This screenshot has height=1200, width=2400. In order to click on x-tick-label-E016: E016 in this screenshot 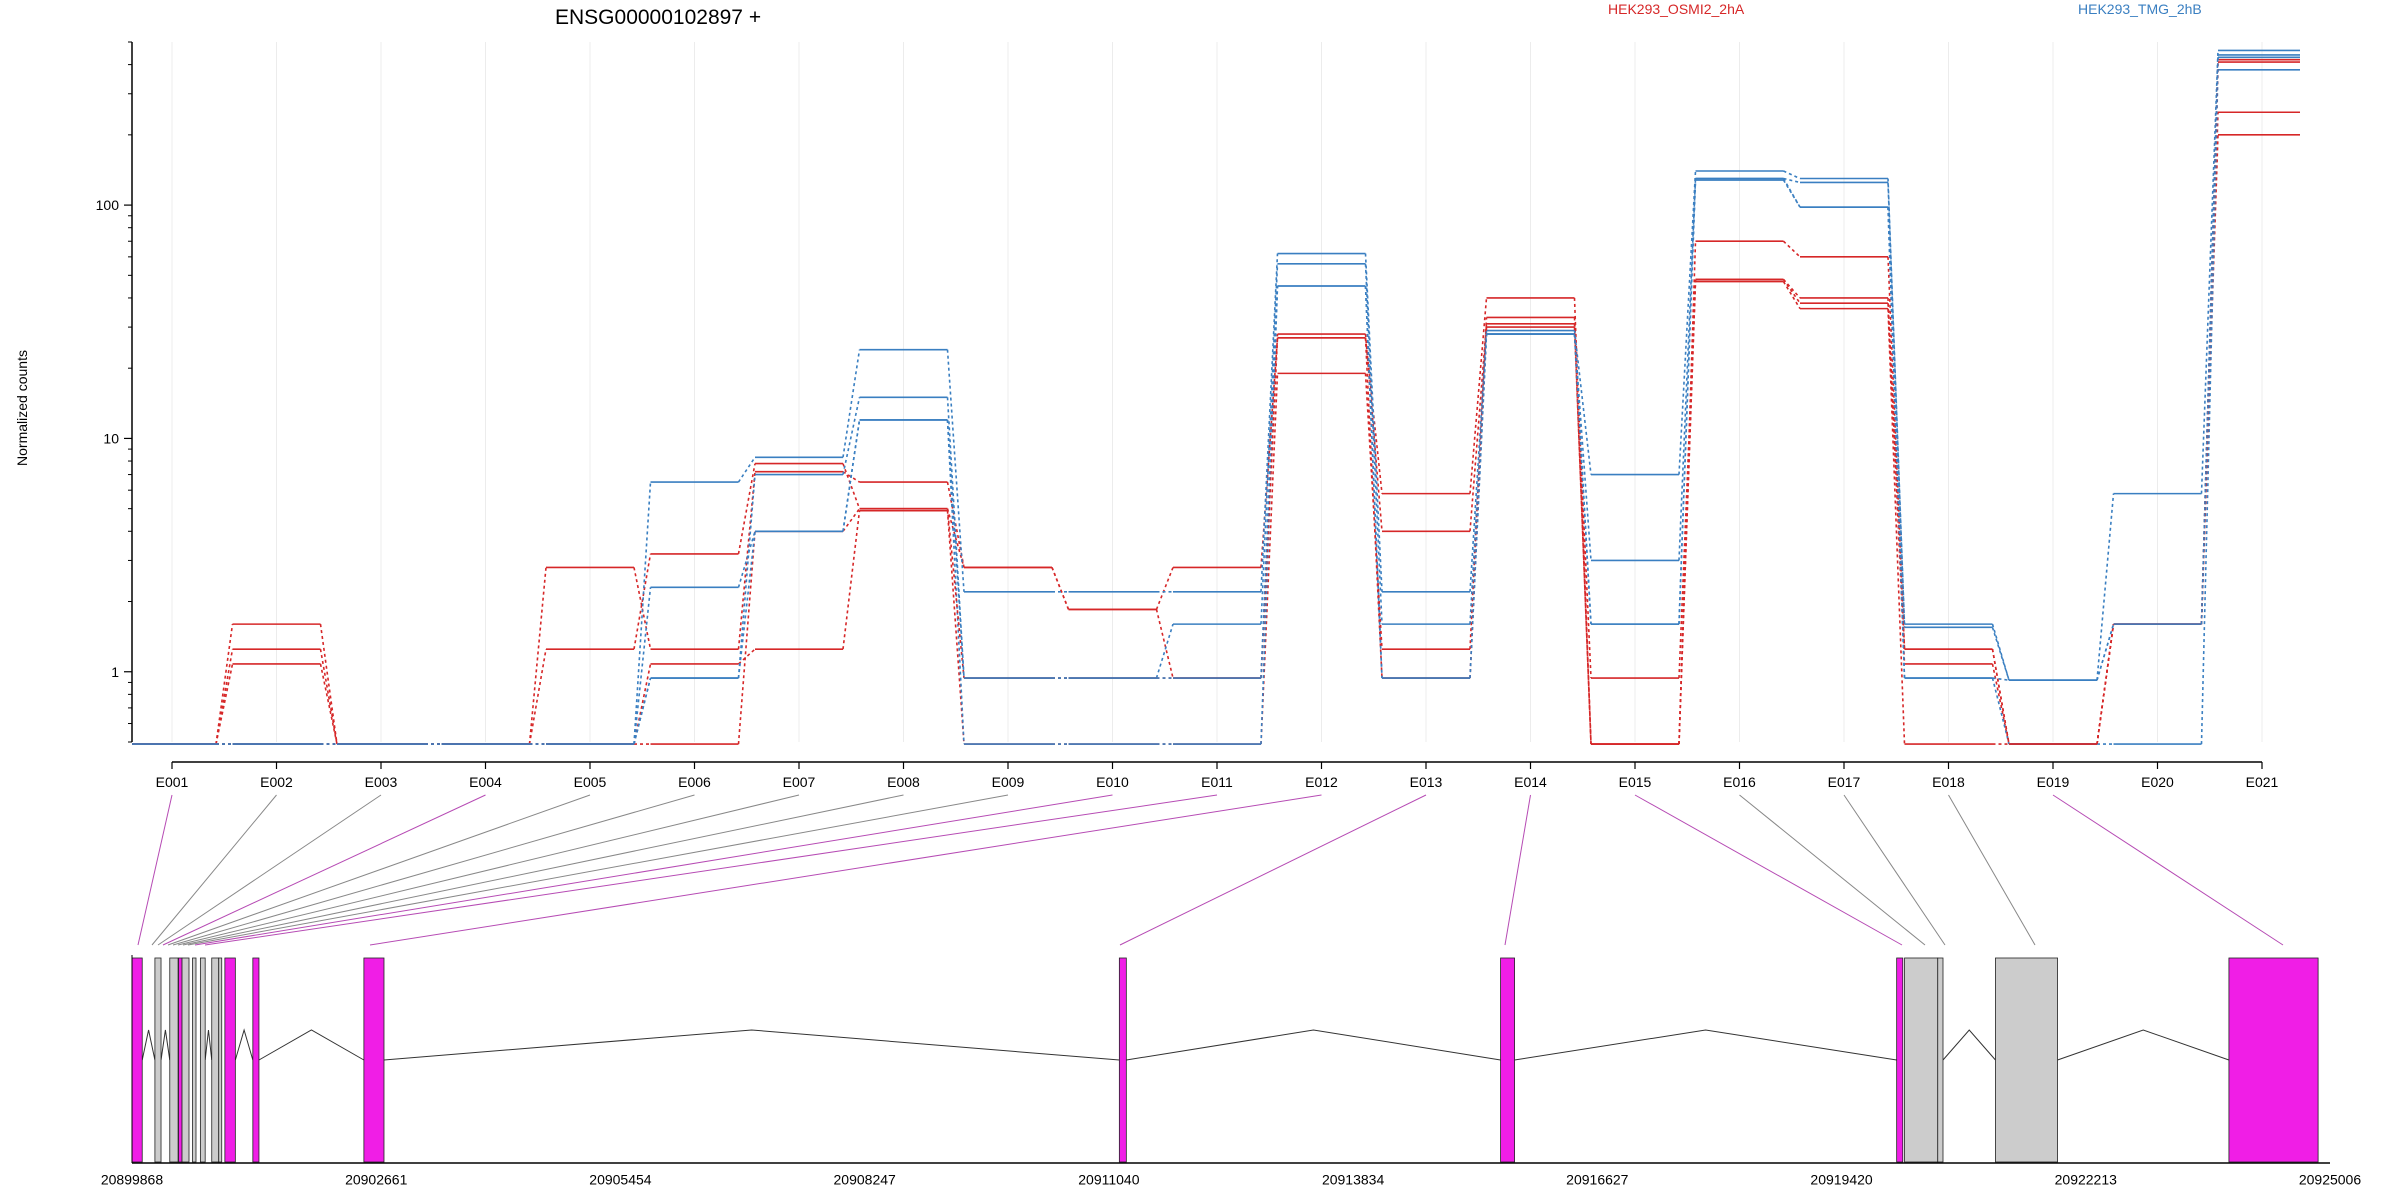, I will do `click(1739, 782)`.